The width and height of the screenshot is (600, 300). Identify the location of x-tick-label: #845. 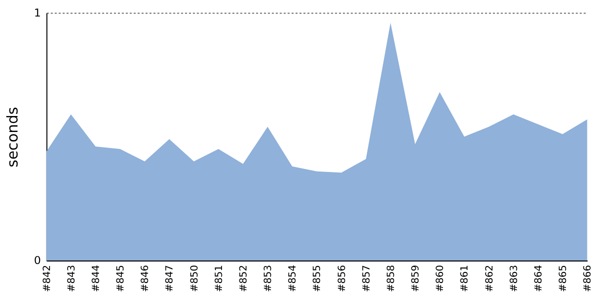
(121, 278).